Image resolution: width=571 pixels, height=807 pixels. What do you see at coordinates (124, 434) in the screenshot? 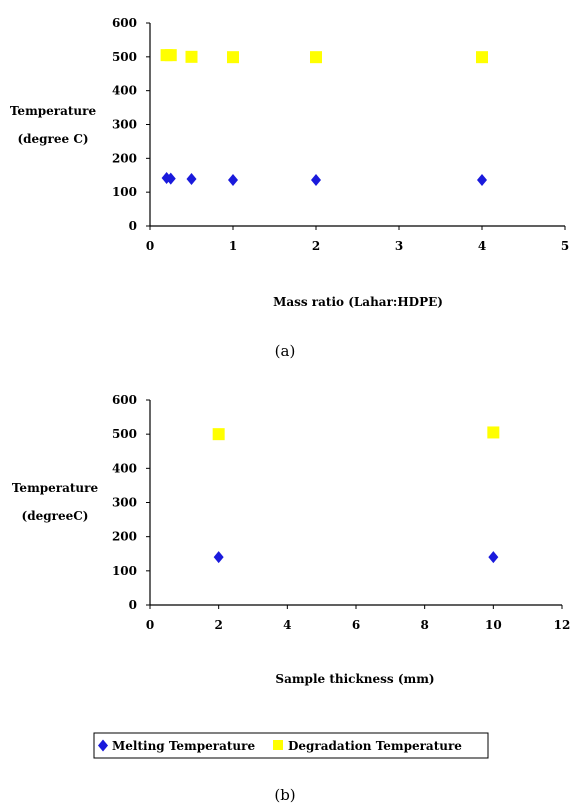
I see `chart-b-y-tick-label: 500` at bounding box center [124, 434].